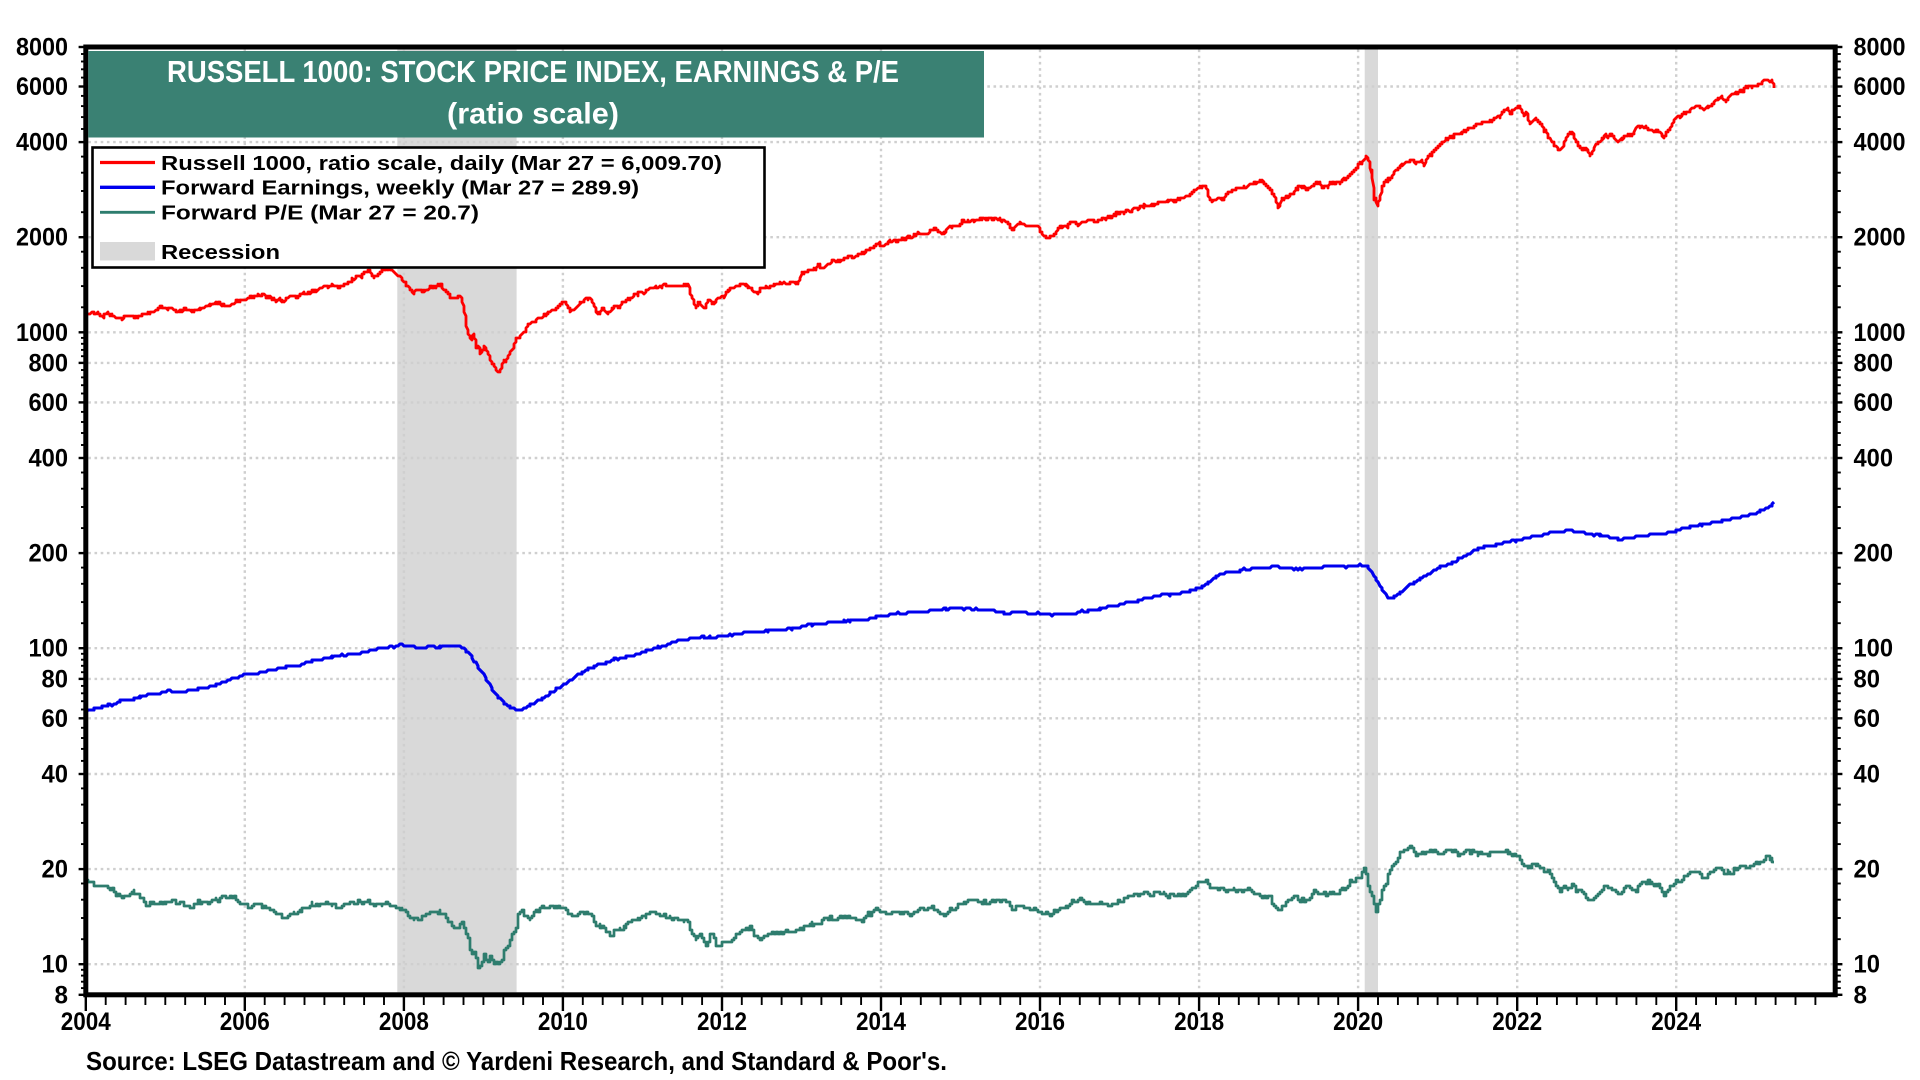 This screenshot has height=1080, width=1920. Describe the element at coordinates (1040, 1022) in the screenshot. I see `svg-text: 2016` at that location.